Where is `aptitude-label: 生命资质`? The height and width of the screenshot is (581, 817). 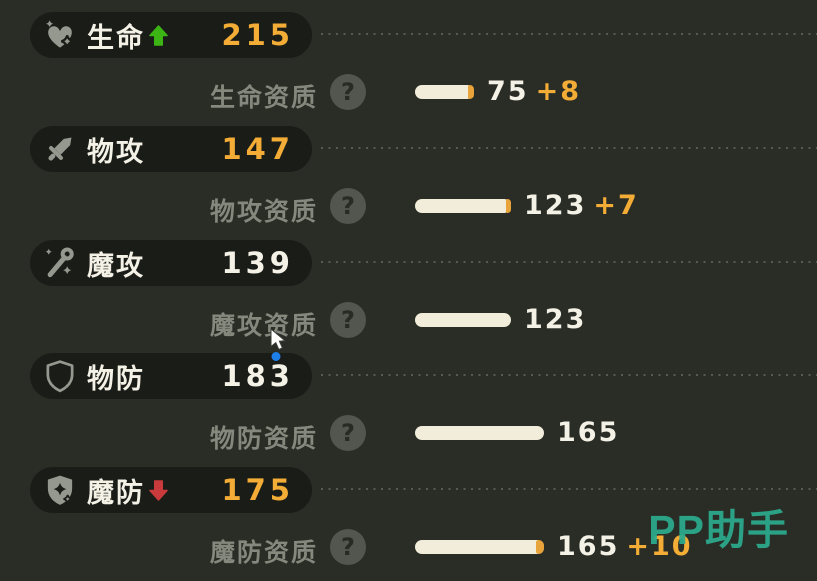 aptitude-label: 生命资质 is located at coordinates (263, 98).